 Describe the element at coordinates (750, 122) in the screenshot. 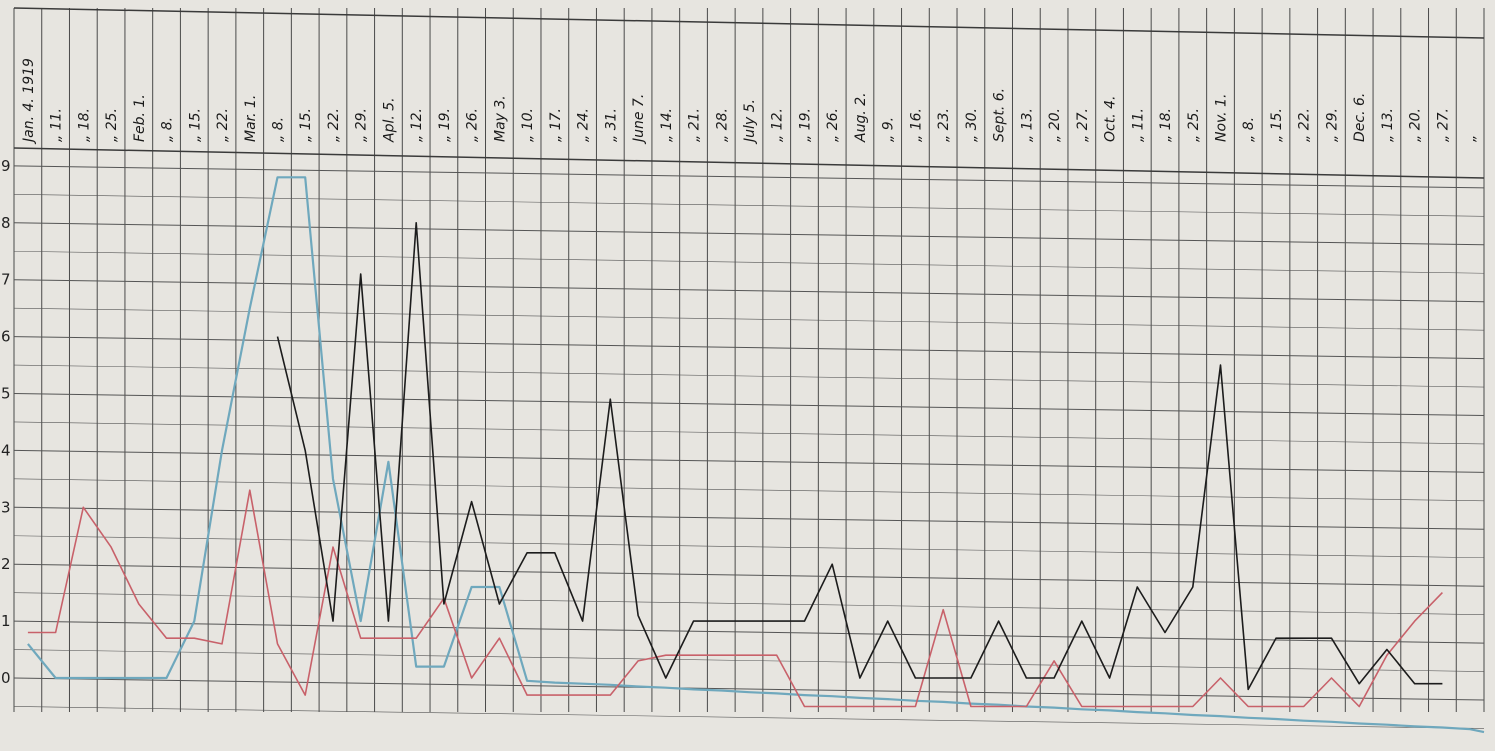

I see `x-tick-label: July 5.` at that location.